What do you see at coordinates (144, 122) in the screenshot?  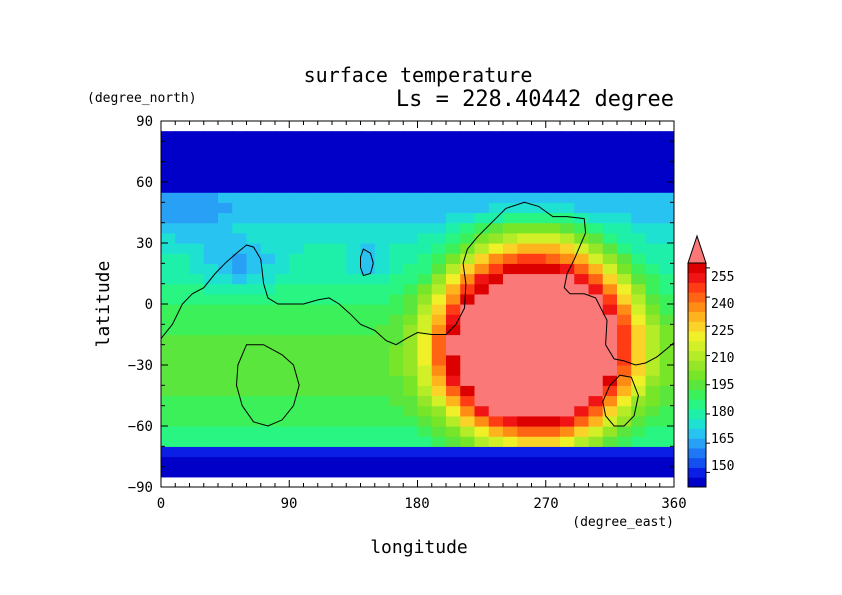 I see `y-tick-label: 90` at bounding box center [144, 122].